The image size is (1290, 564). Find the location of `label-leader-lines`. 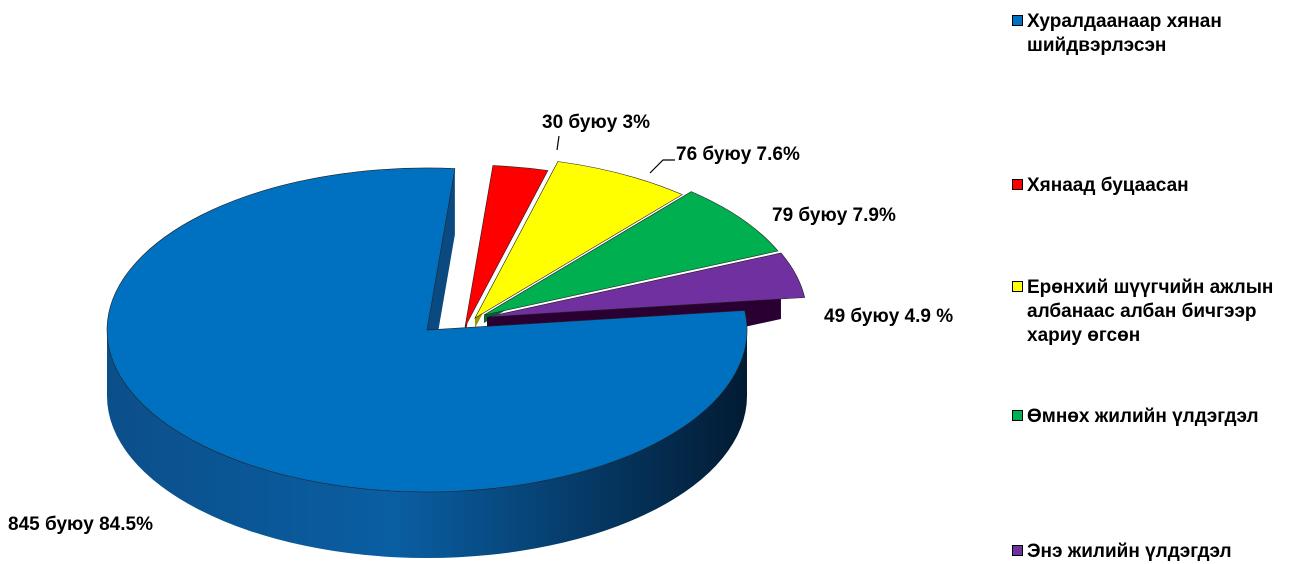

label-leader-lines is located at coordinates (615, 154).